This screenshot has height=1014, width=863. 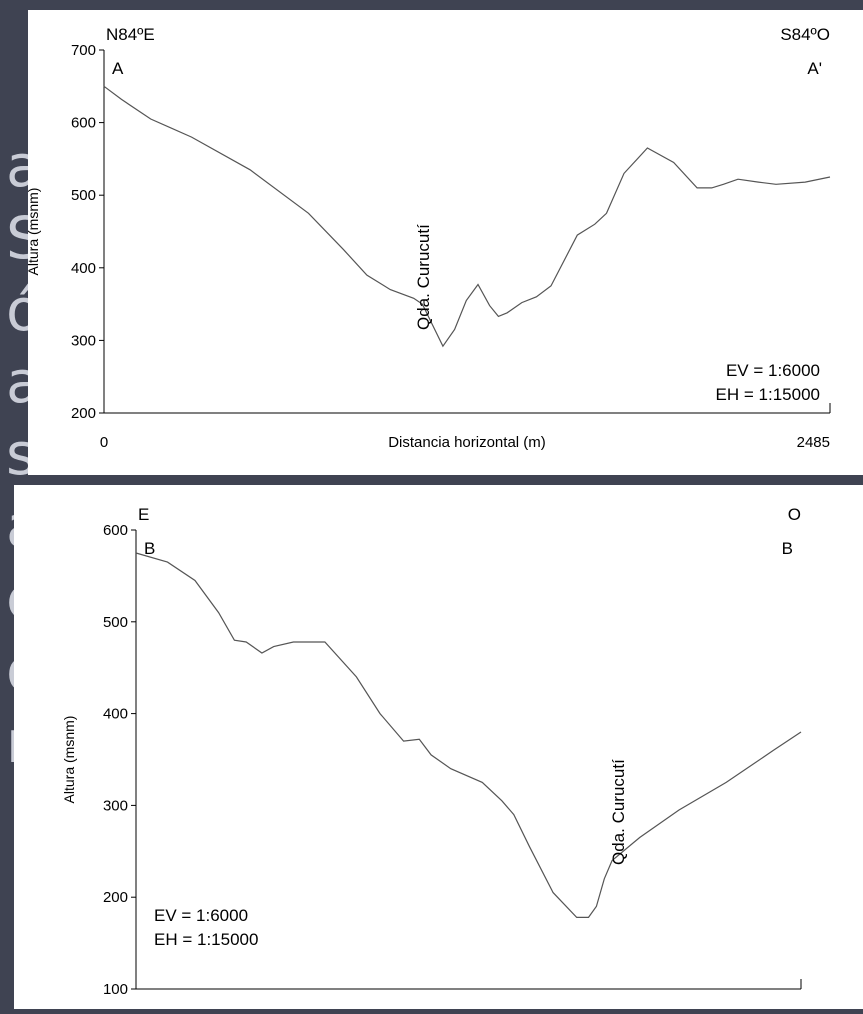 I want to click on y-tick-label: 100, so click(x=115, y=989).